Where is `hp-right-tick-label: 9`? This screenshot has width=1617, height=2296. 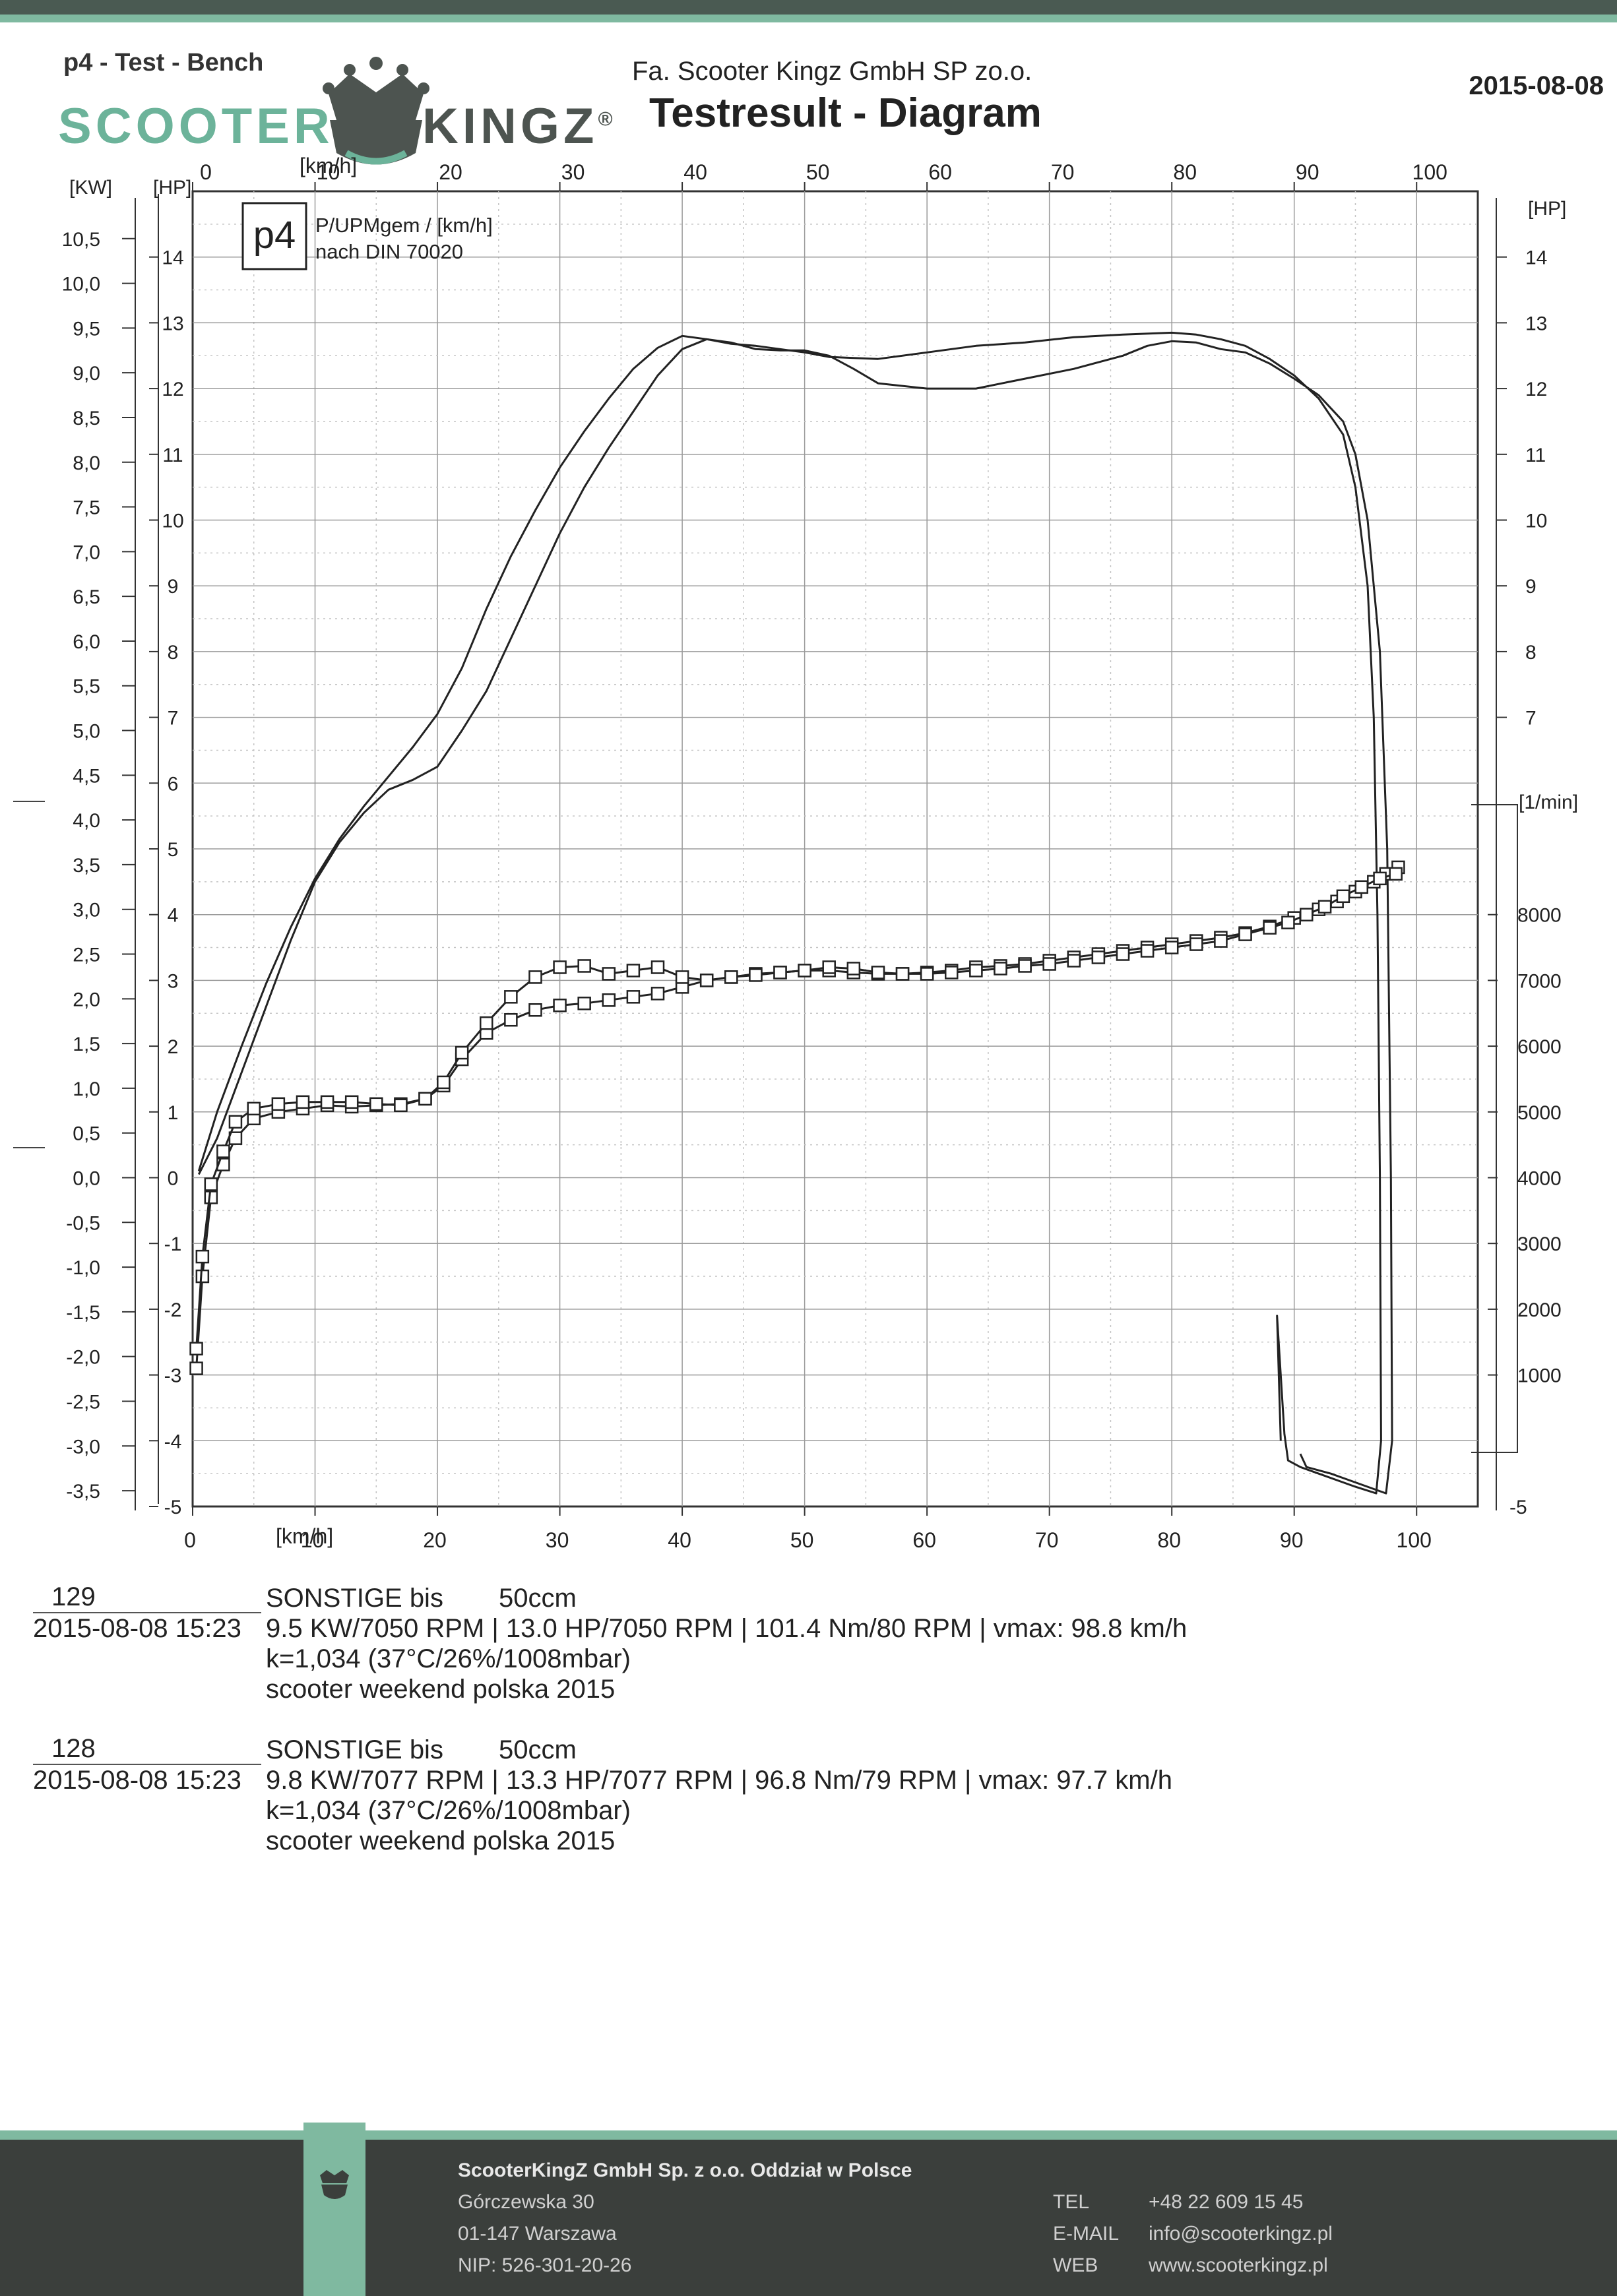
hp-right-tick-label: 9 is located at coordinates (1531, 587).